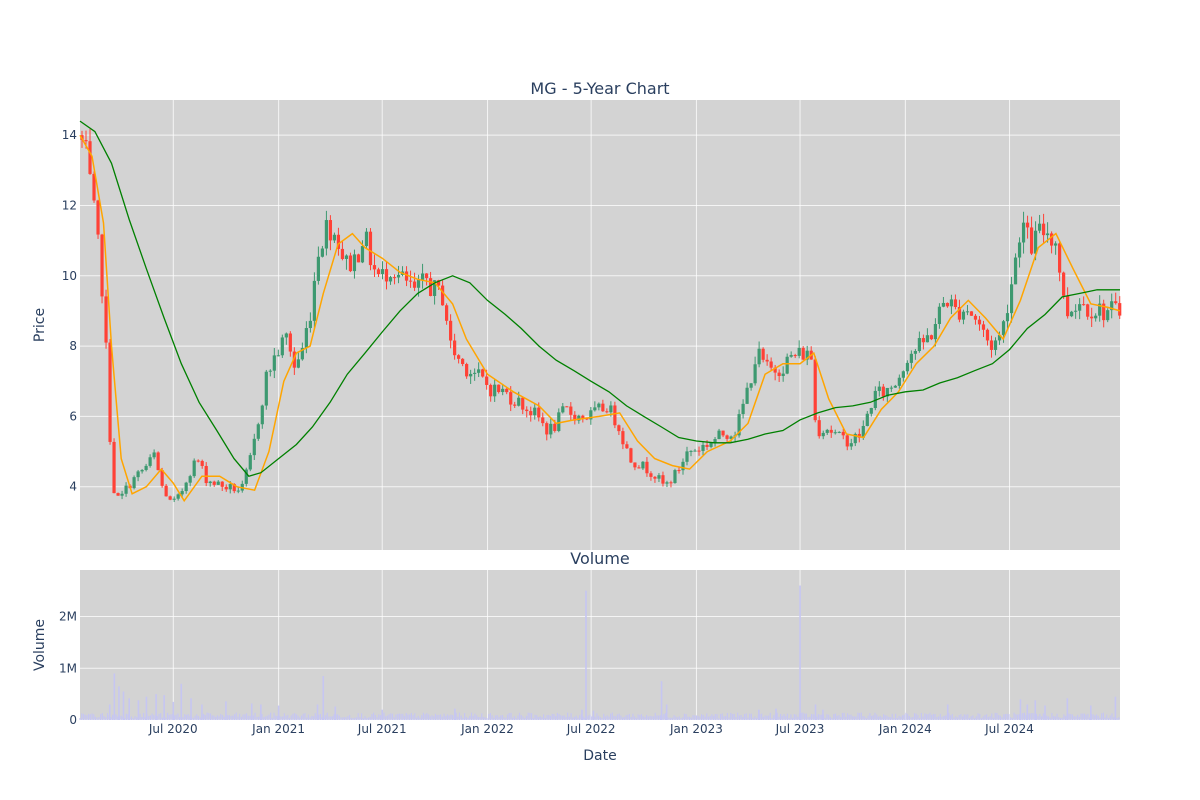 Image resolution: width=1200 pixels, height=800 pixels. I want to click on chart-title: MG - 5-Year Chart, so click(599, 88).